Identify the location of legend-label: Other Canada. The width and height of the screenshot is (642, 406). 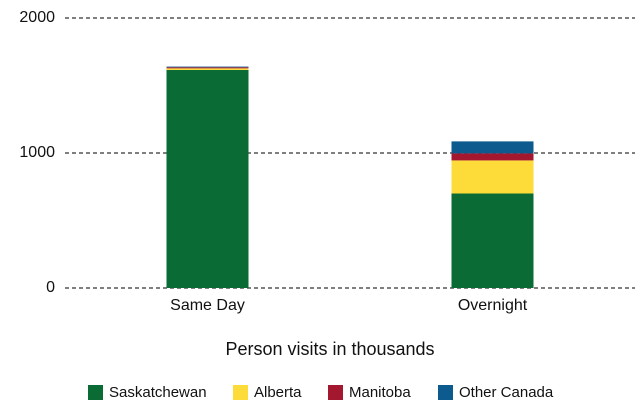
(506, 392).